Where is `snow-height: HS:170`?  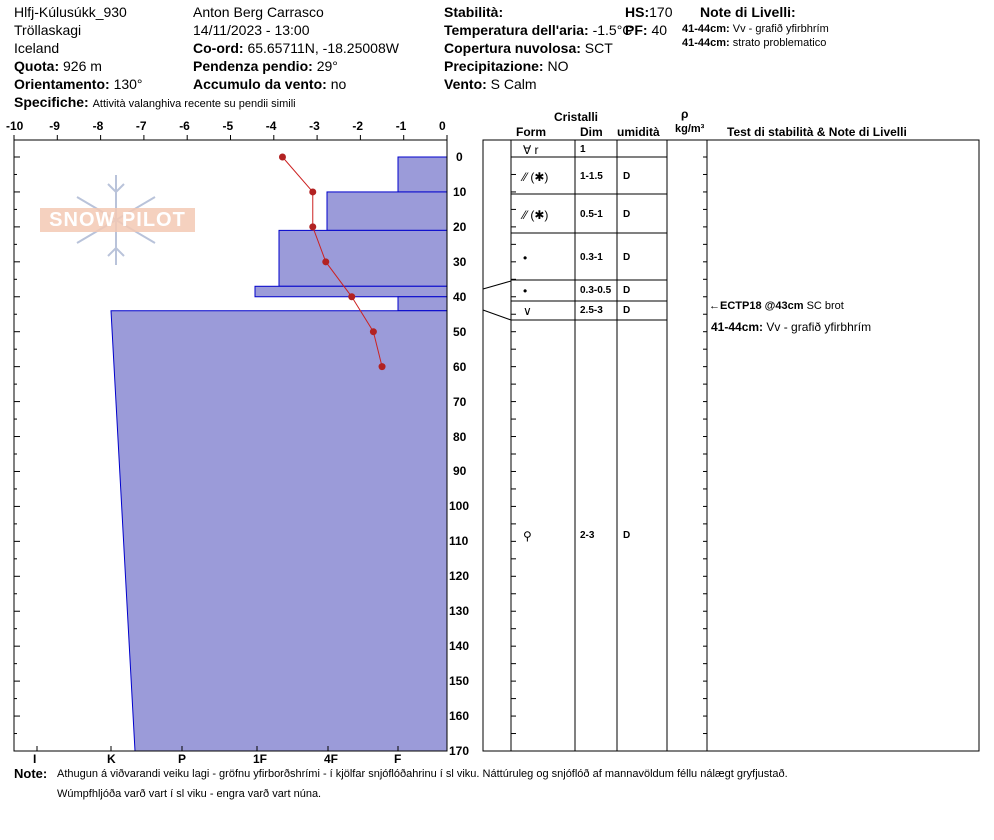
snow-height: HS:170 is located at coordinates (649, 12).